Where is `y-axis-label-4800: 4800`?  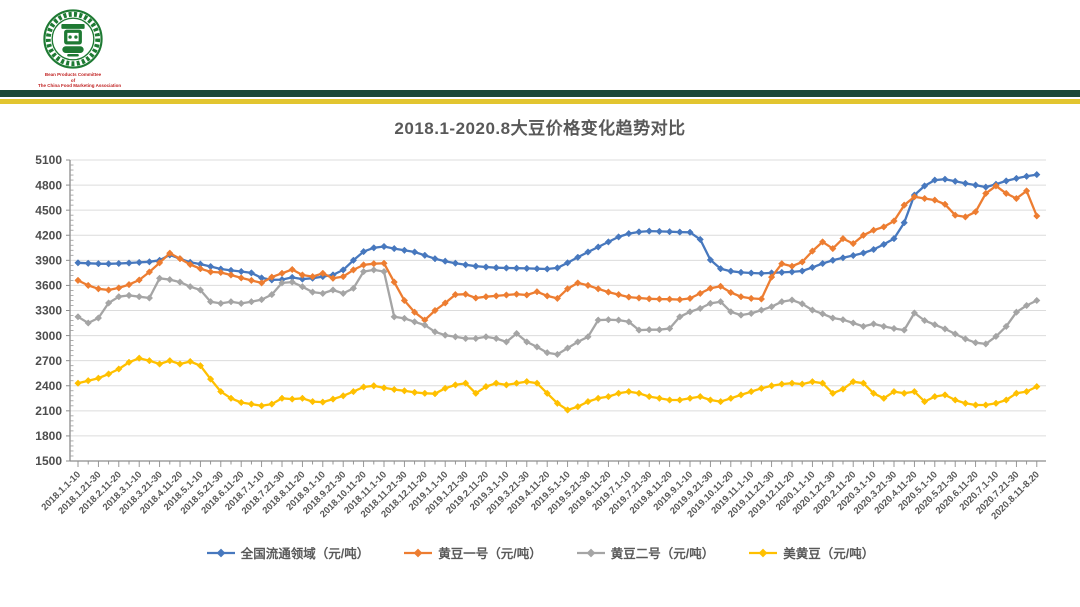 y-axis-label-4800: 4800 is located at coordinates (48, 185).